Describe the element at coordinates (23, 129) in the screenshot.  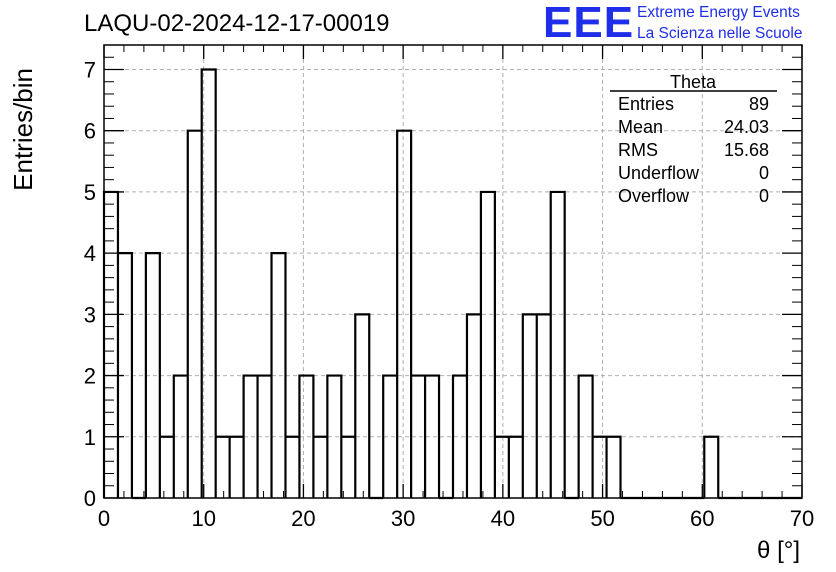
I see `y-axis-label: Entries/bin` at that location.